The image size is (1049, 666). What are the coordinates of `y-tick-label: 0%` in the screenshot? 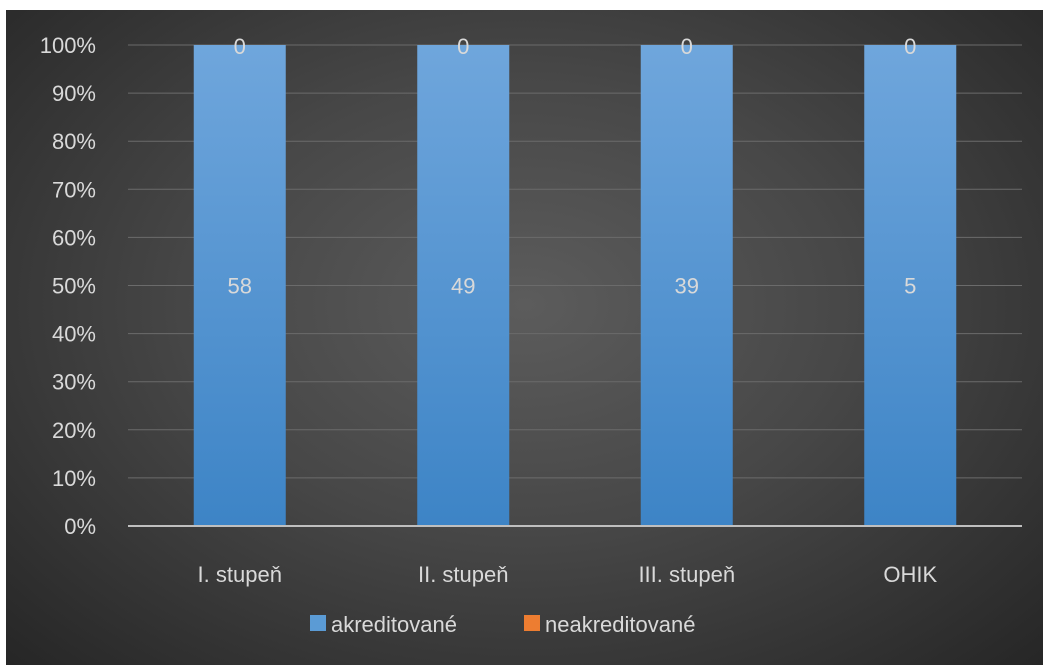 It's located at (80, 526).